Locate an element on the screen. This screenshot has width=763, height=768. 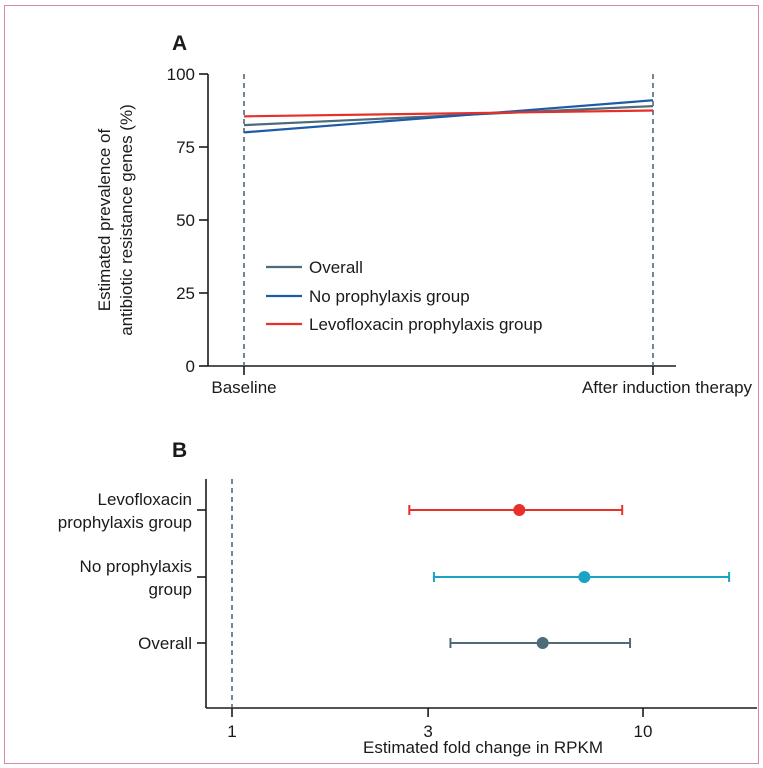
panel-b-category-label: Levofloxacin is located at coordinates (144, 499).